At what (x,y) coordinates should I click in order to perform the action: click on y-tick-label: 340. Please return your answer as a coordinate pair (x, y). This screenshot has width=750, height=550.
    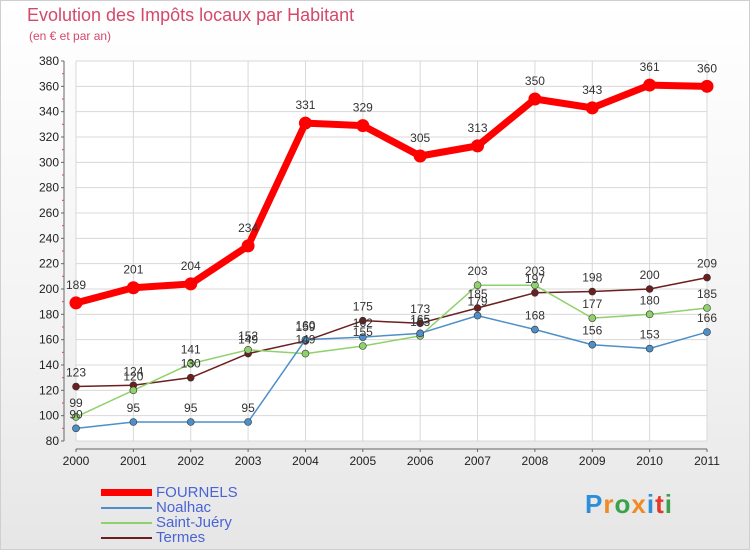
    Looking at the image, I should click on (49, 112).